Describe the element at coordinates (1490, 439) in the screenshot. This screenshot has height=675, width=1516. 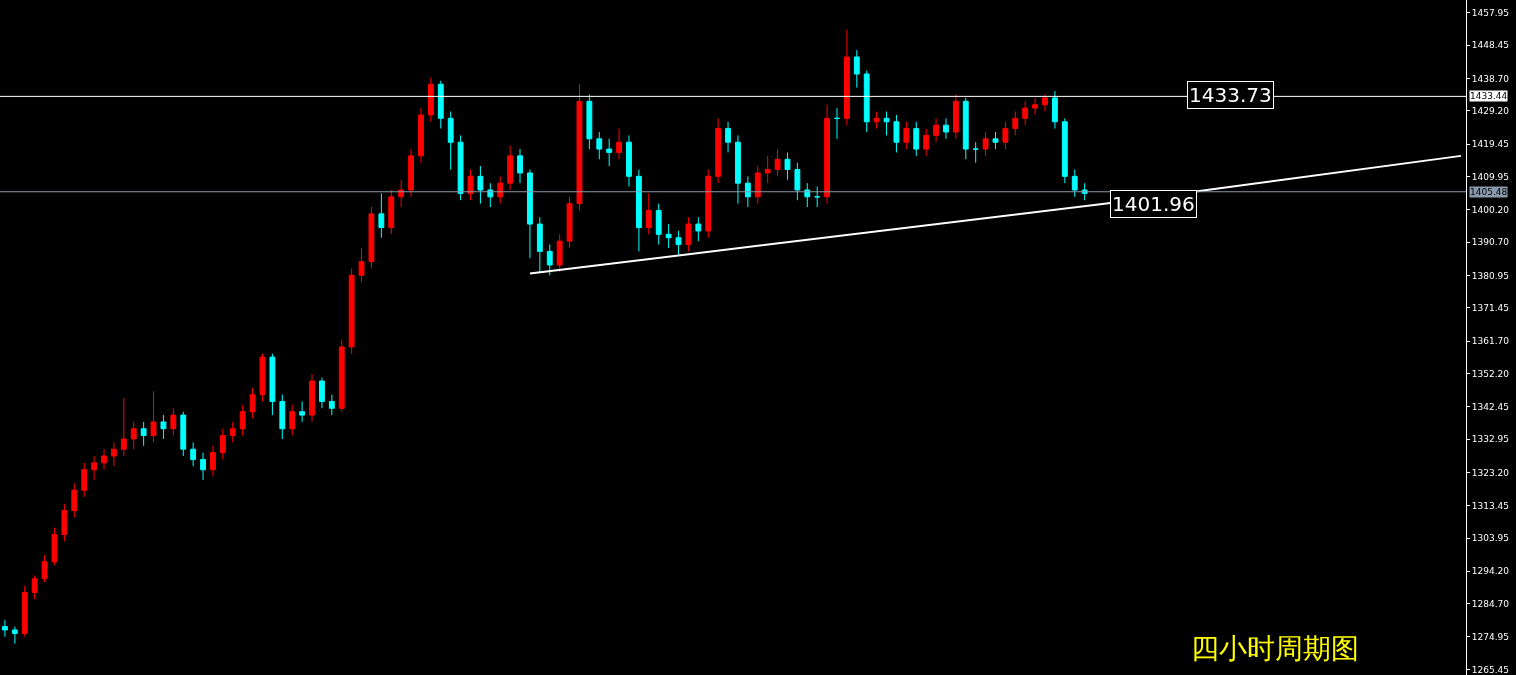
I see `y-tick-label: 1332.95` at that location.